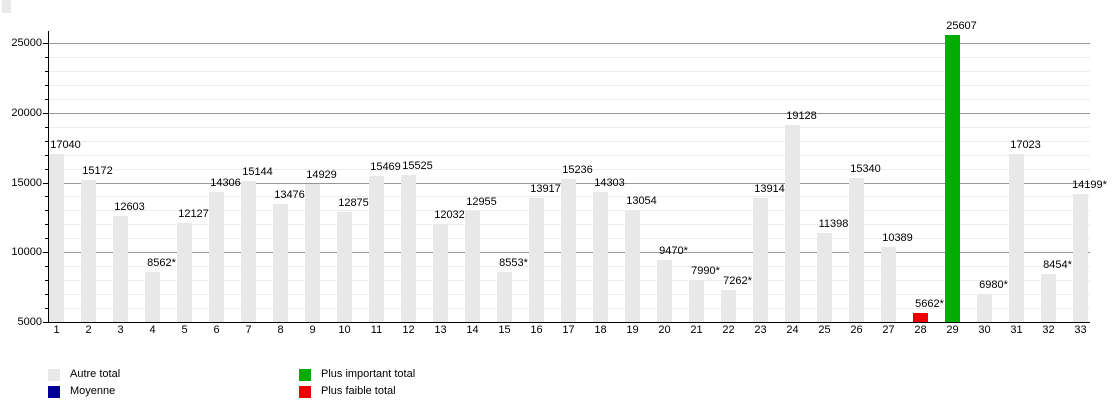 The image size is (1120, 400). I want to click on y-tick-label: 10000, so click(26, 252).